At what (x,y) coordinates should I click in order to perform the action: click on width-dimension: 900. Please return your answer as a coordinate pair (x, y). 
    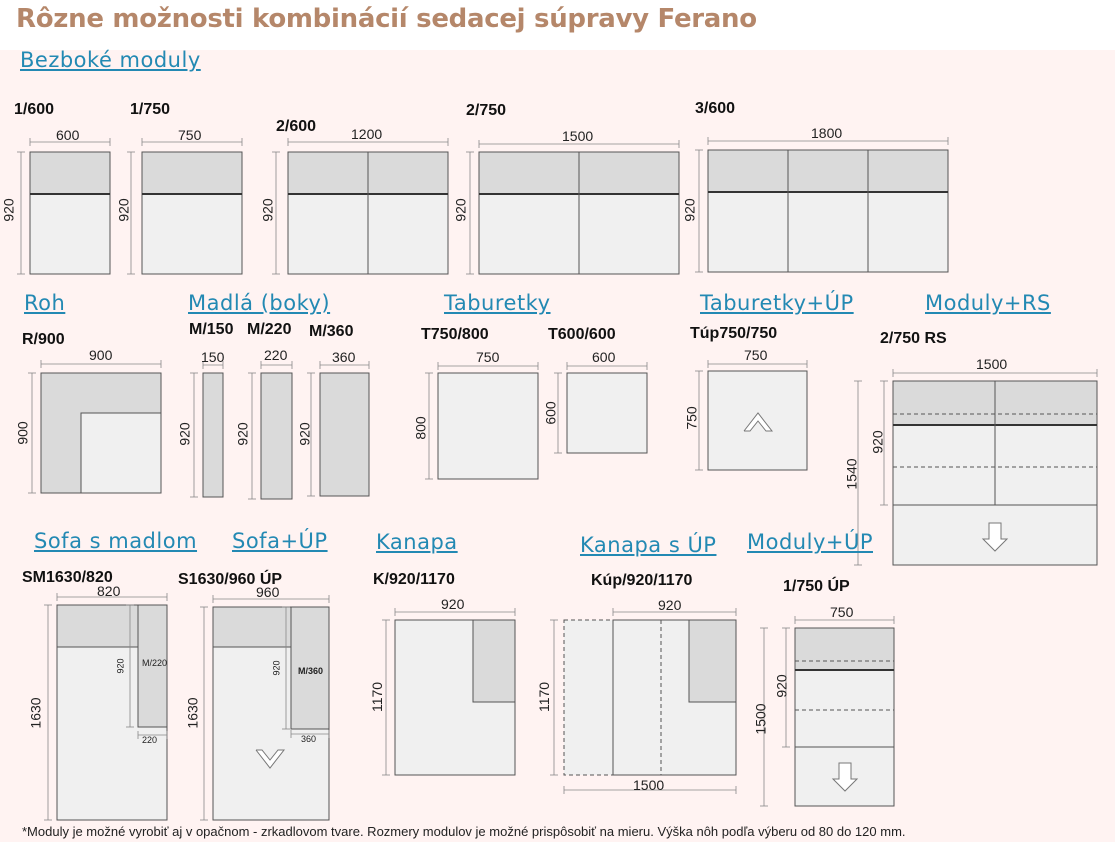
    Looking at the image, I should click on (101, 355).